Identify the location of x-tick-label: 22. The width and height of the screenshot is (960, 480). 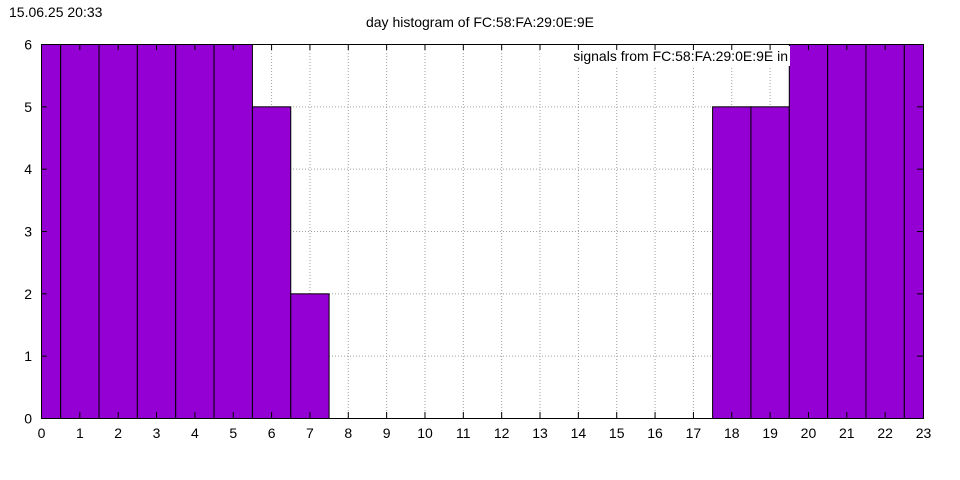
(885, 433).